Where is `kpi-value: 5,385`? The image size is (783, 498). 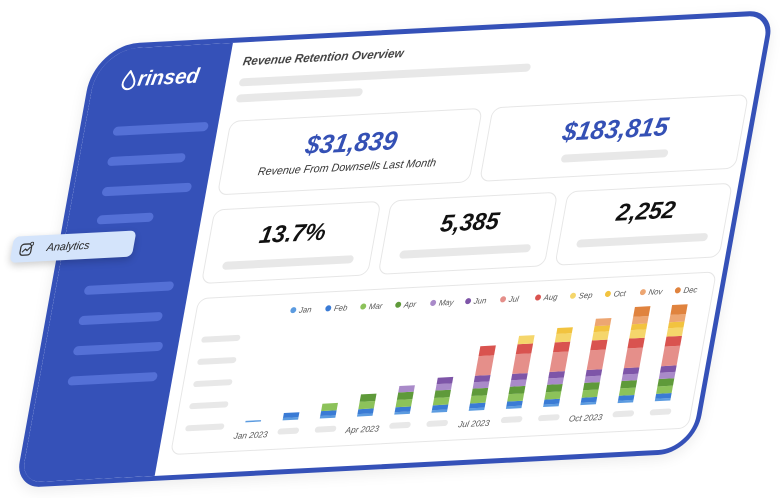 kpi-value: 5,385 is located at coordinates (470, 222).